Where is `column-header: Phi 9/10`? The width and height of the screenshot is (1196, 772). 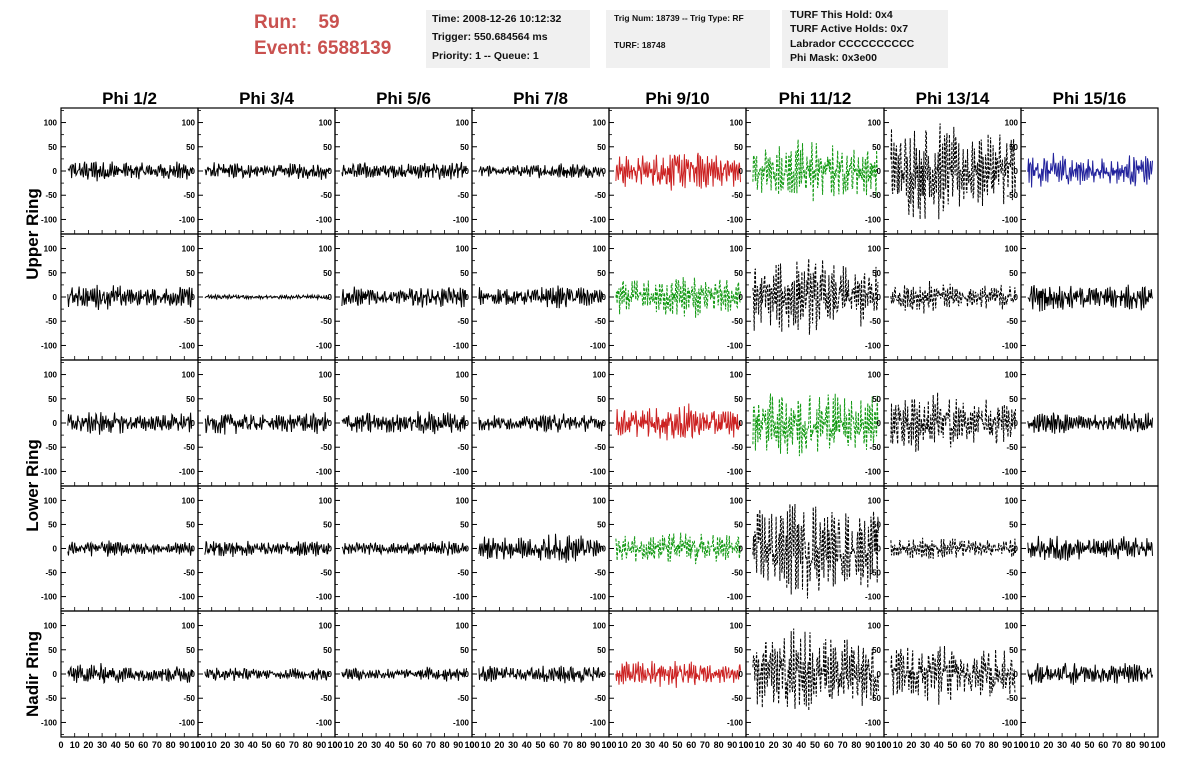
column-header: Phi 9/10 is located at coordinates (677, 98).